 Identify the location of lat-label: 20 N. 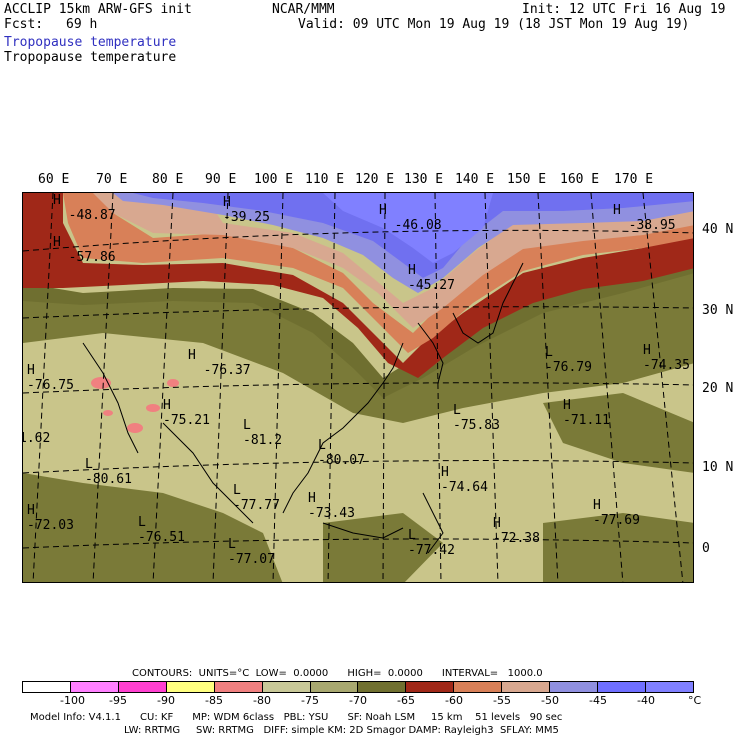
(718, 388).